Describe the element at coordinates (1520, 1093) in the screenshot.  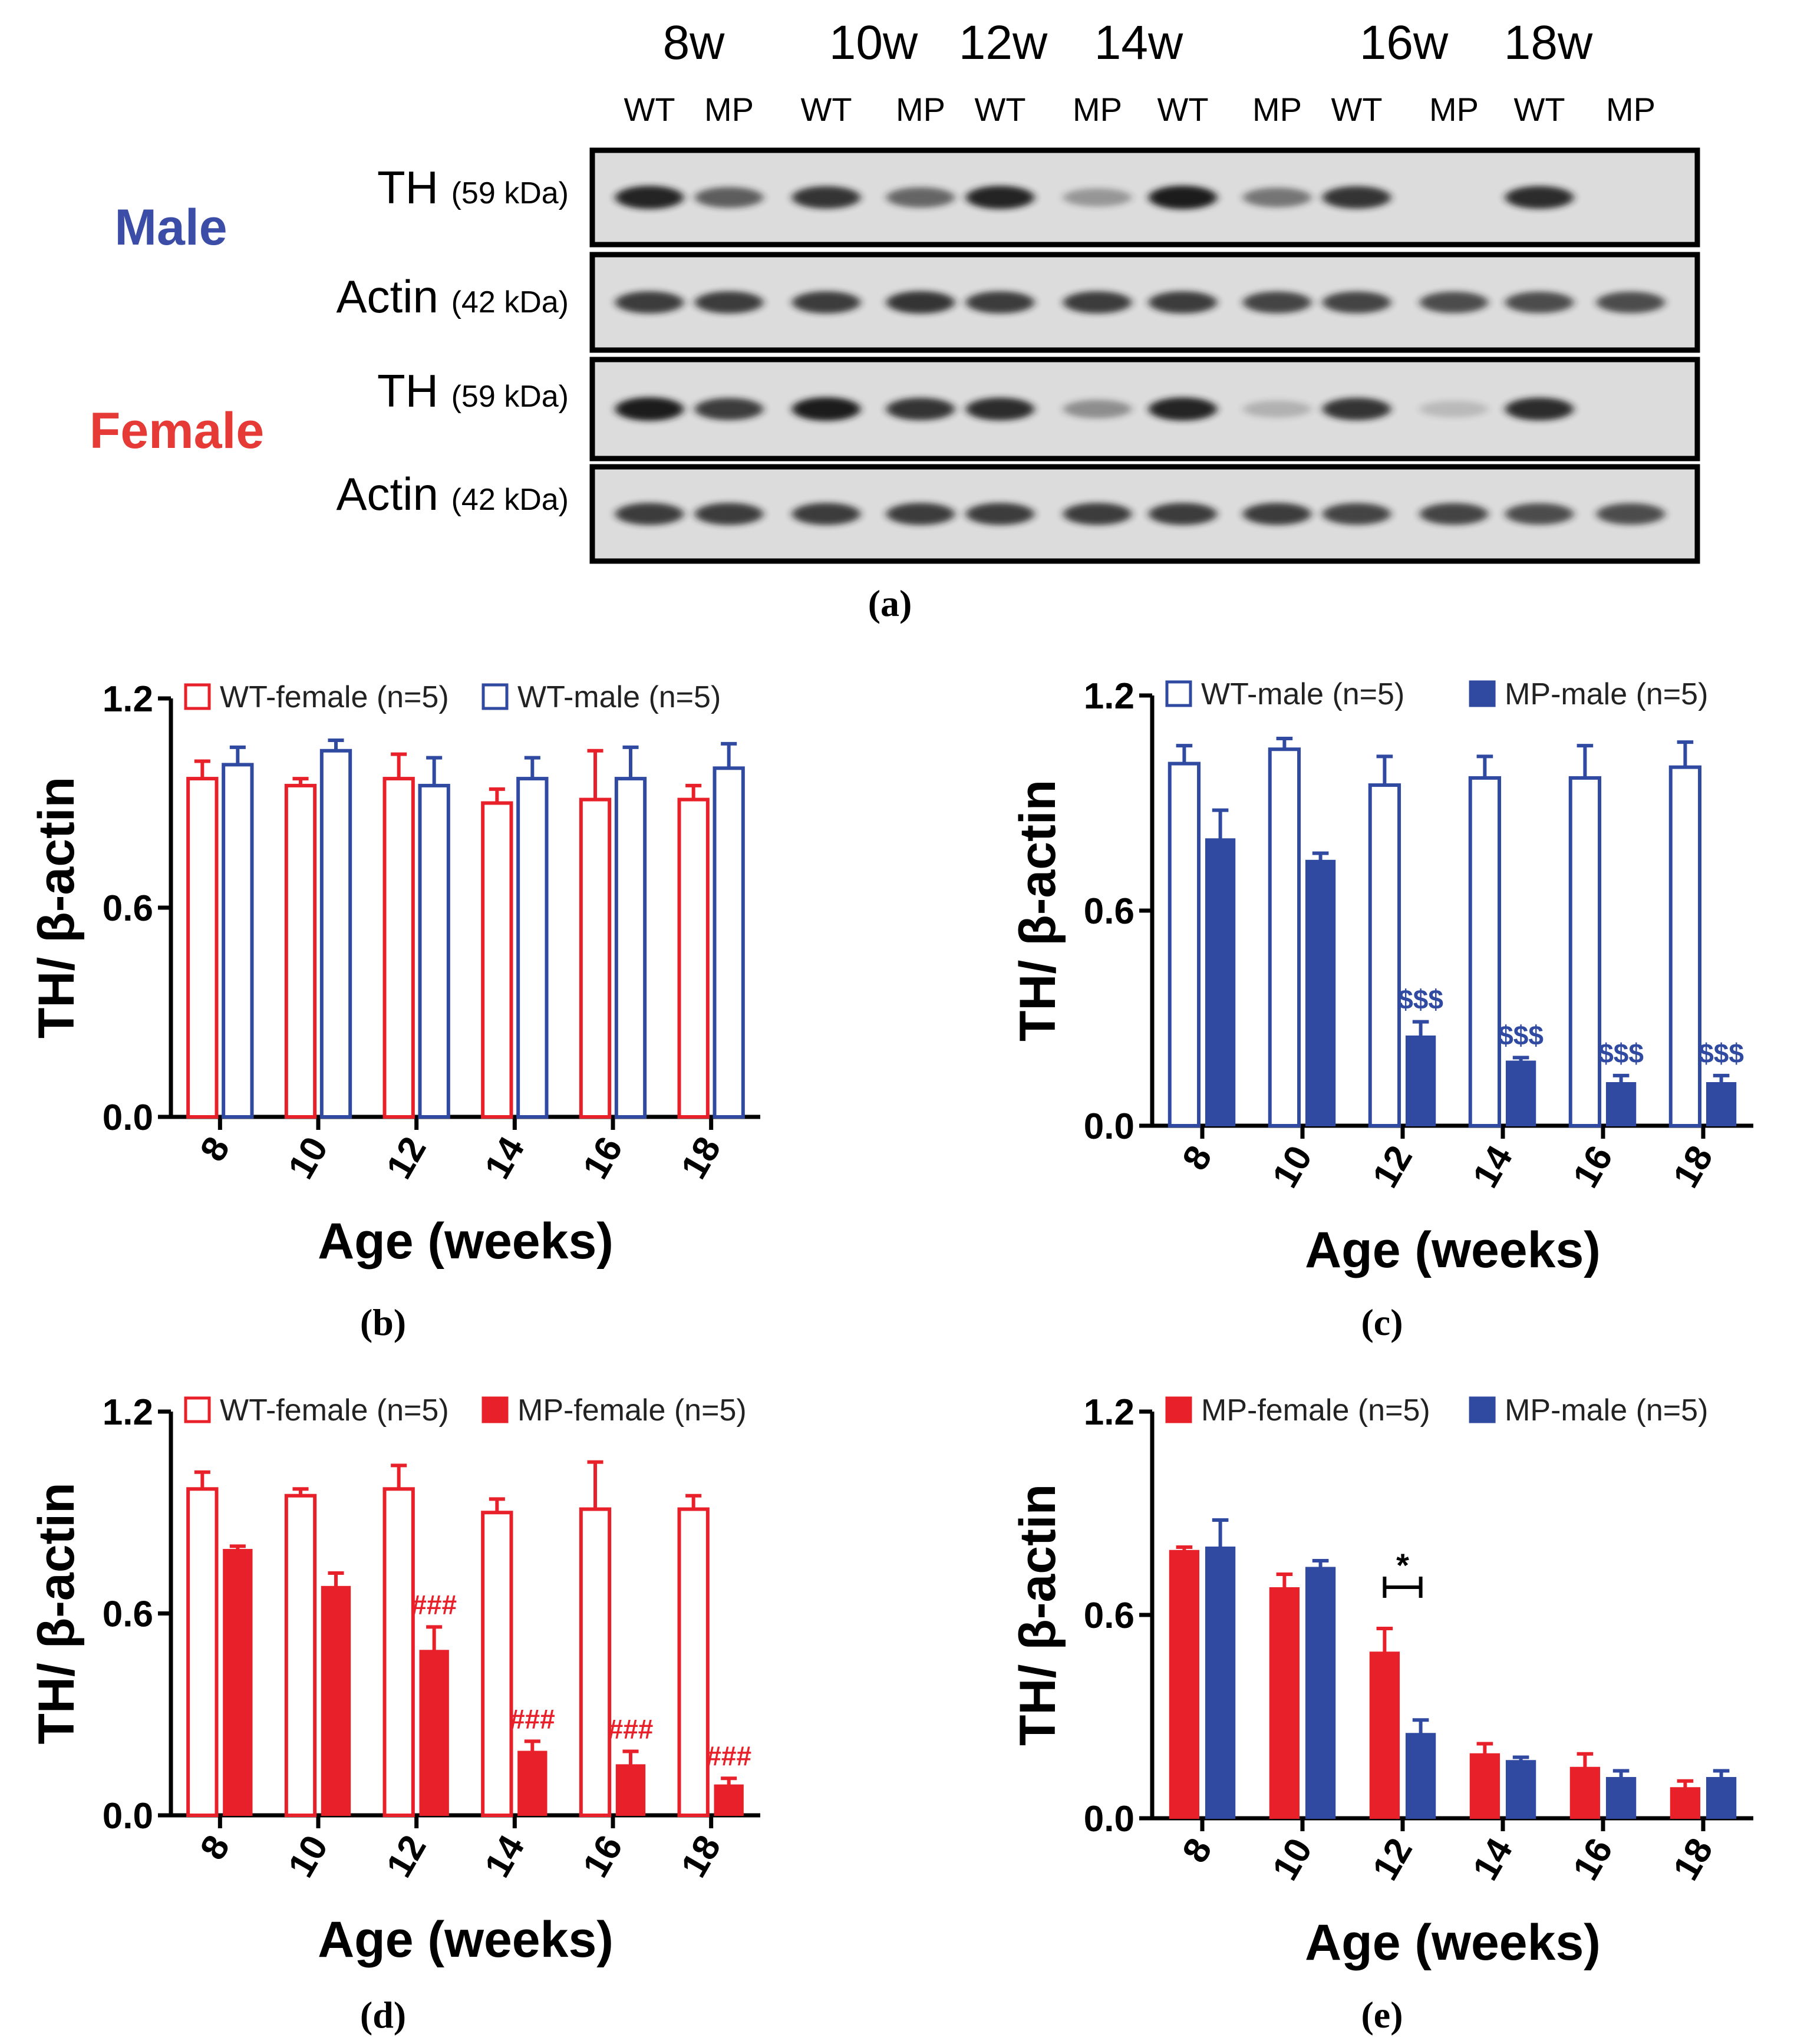
I see `bar-mp-male-14w` at that location.